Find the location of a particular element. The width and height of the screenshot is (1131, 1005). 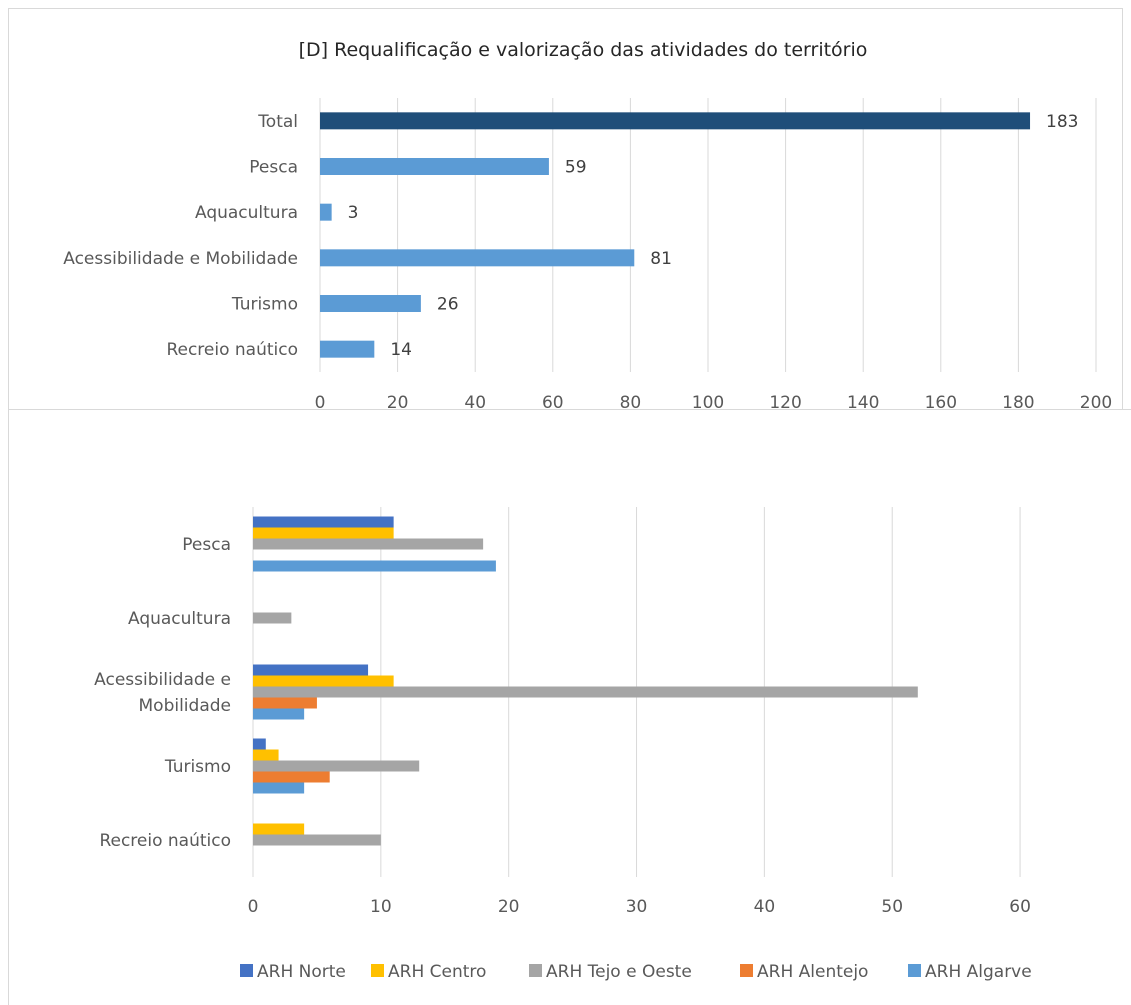

chart-top-data-label: 26 is located at coordinates (448, 305).